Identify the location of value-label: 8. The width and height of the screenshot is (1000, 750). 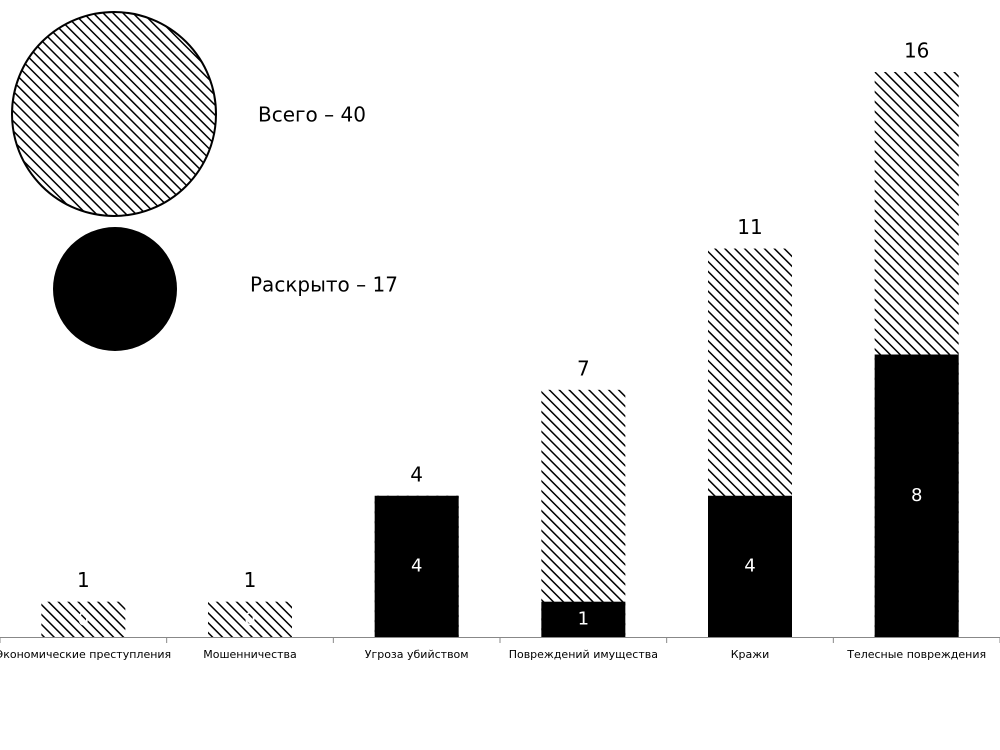
(916, 495).